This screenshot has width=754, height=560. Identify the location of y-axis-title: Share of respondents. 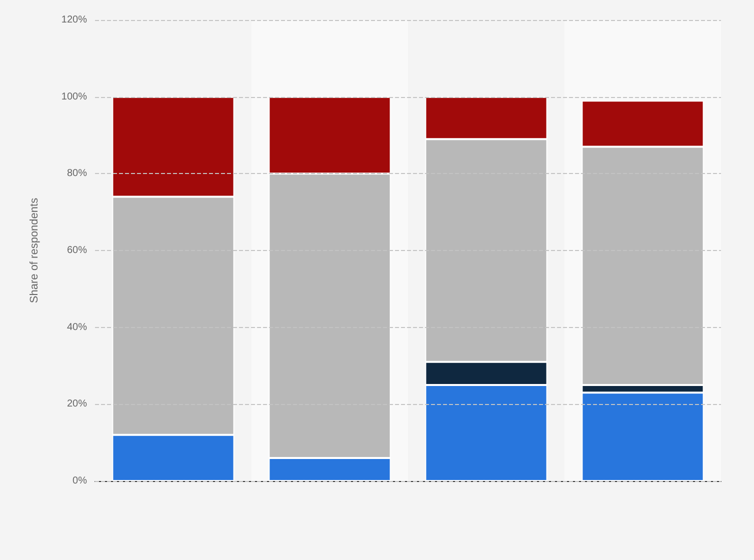
(34, 250).